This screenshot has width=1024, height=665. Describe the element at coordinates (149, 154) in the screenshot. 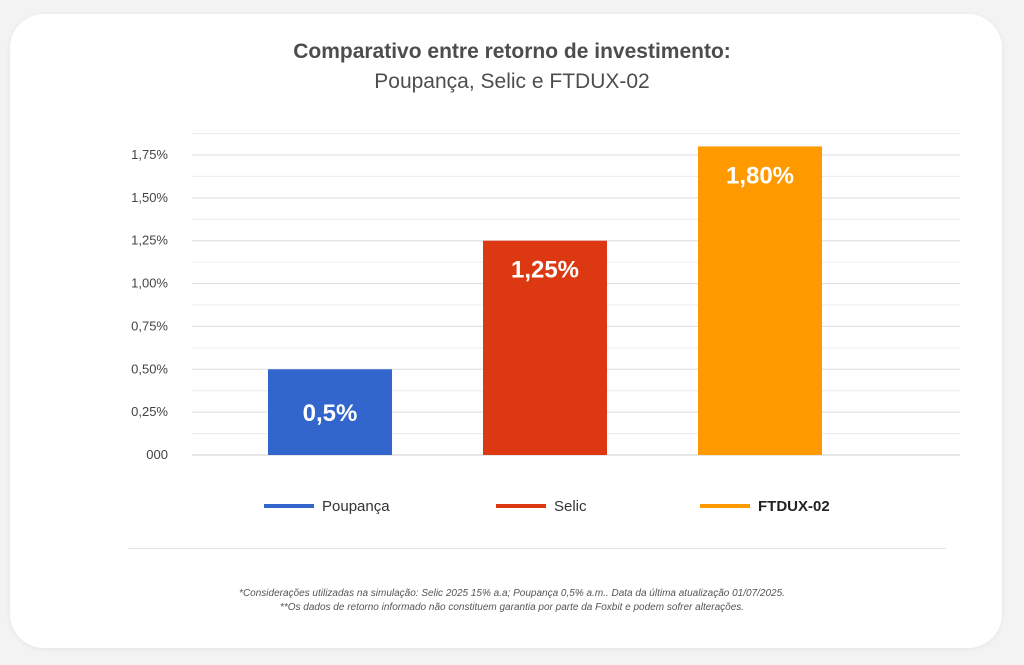

I see `y-tick-label: 1,75%` at that location.